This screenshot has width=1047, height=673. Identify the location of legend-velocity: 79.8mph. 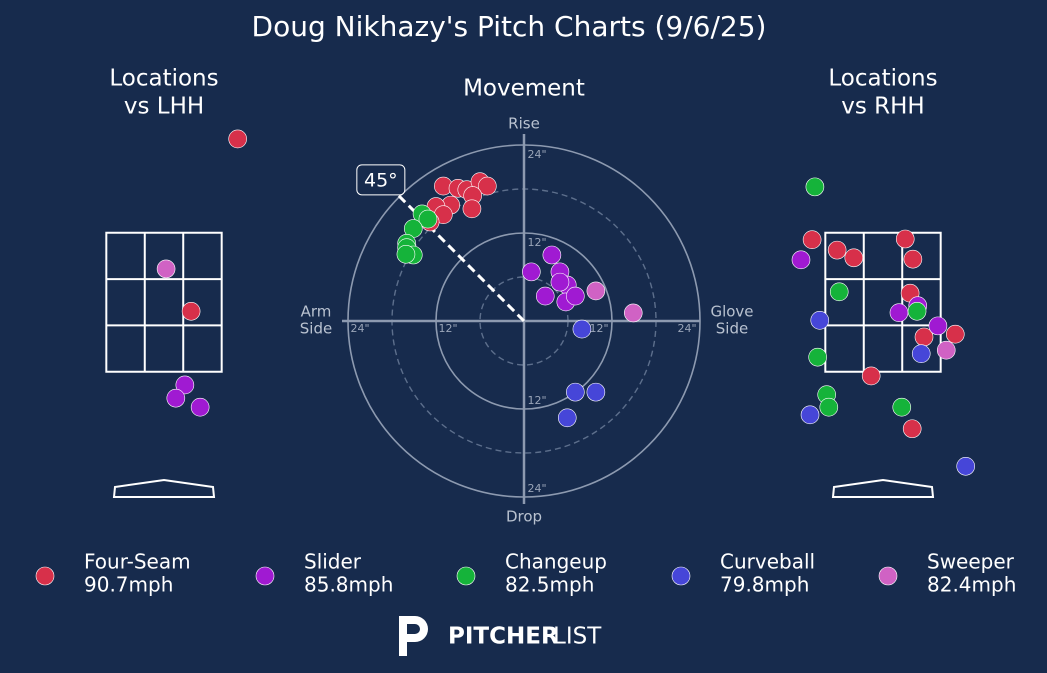
(764, 585).